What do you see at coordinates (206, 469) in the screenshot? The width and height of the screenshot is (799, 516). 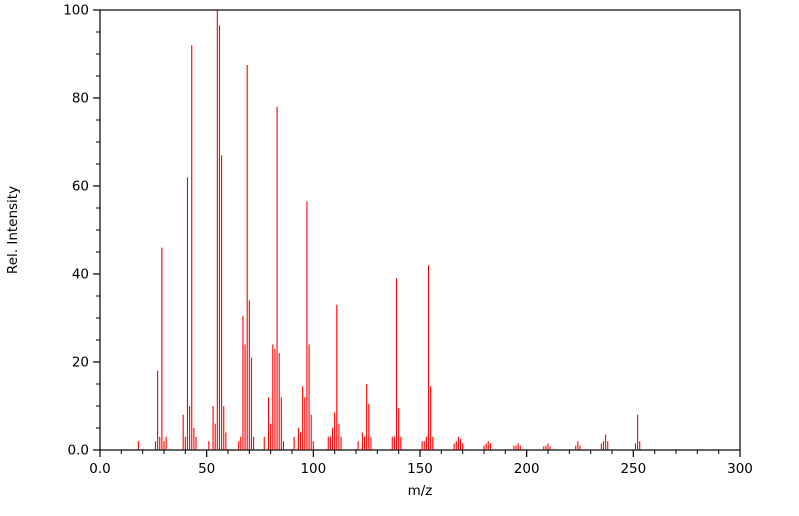 I see `x-tick-label: 50` at bounding box center [206, 469].